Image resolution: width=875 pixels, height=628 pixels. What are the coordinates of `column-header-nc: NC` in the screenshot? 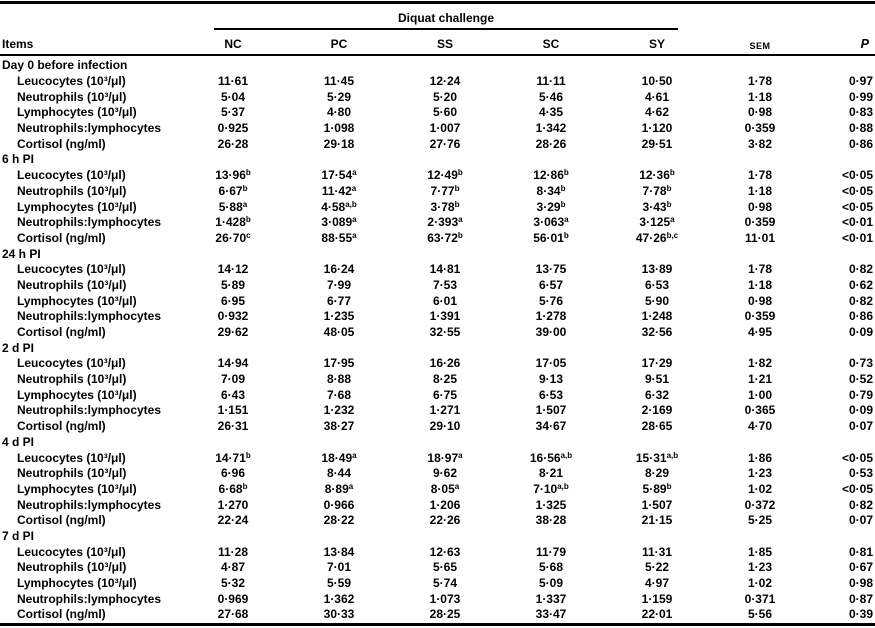 It's located at (233, 43).